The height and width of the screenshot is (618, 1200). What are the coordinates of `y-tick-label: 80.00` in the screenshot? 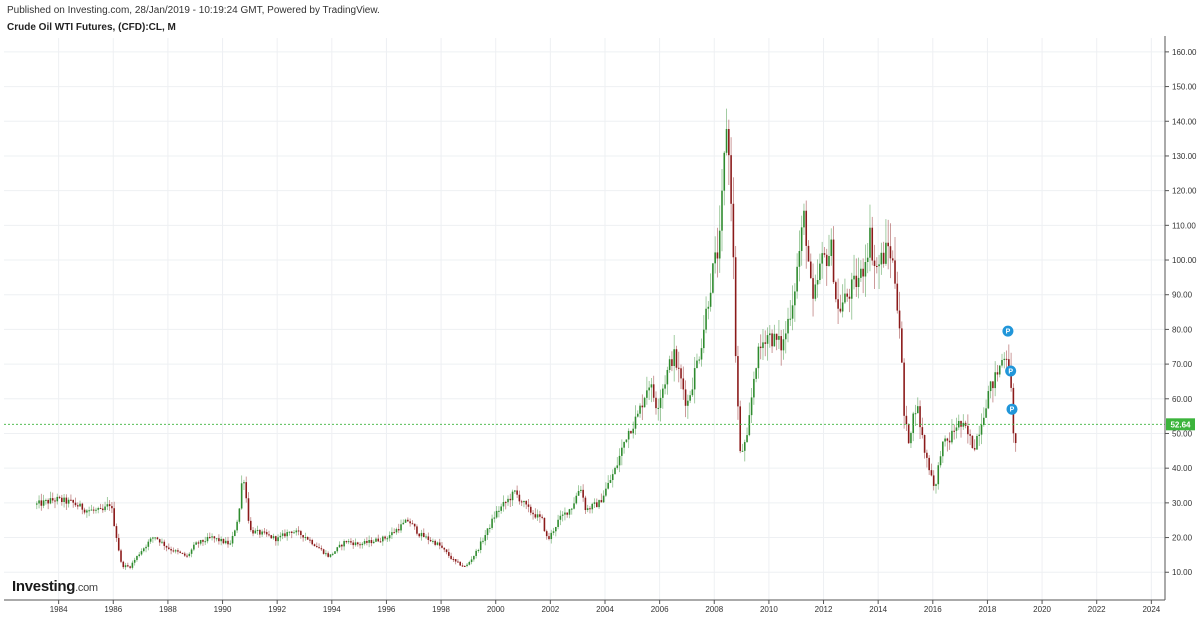 It's located at (1182, 329).